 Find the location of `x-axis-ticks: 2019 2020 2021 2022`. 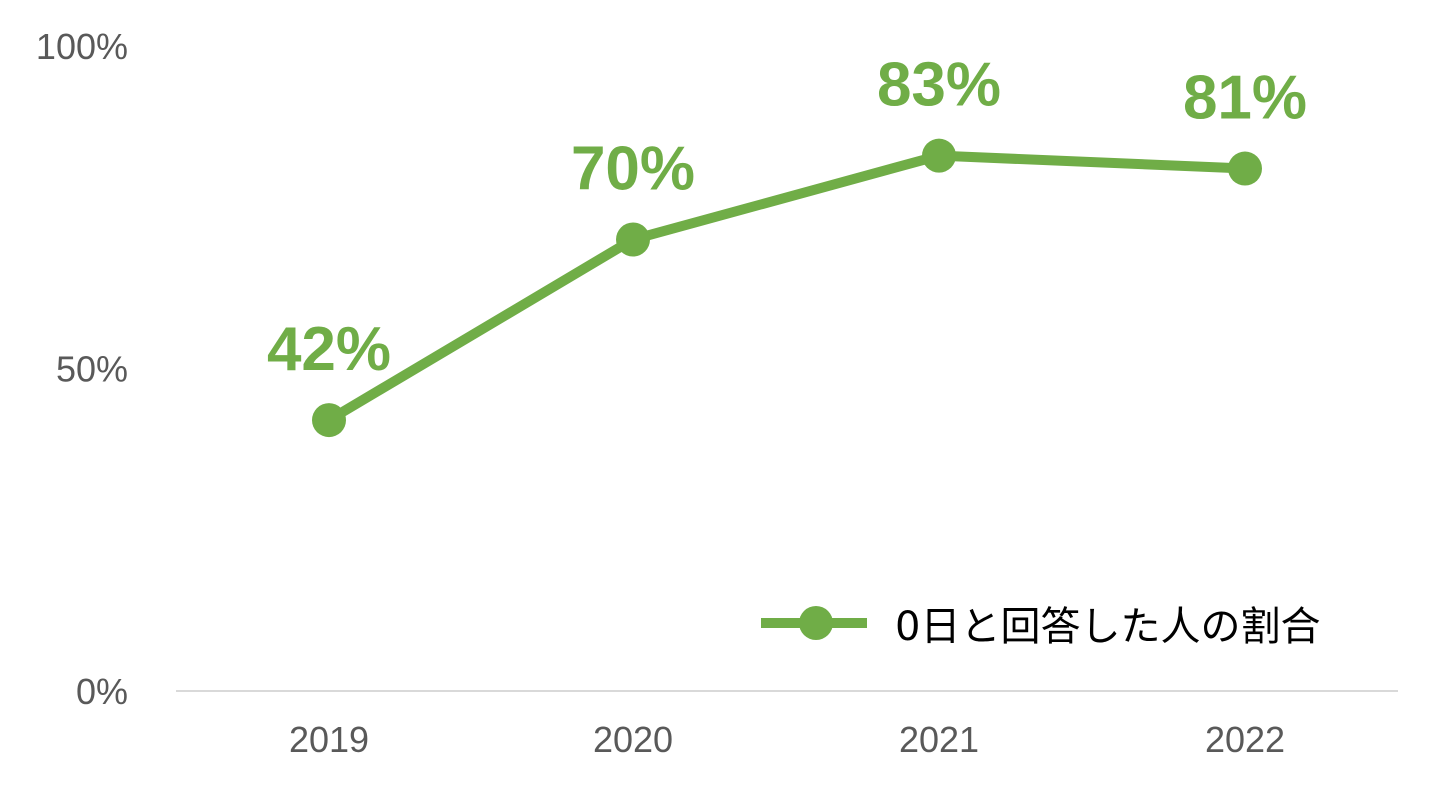

x-axis-ticks: 2019 2020 2021 2022 is located at coordinates (787, 739).